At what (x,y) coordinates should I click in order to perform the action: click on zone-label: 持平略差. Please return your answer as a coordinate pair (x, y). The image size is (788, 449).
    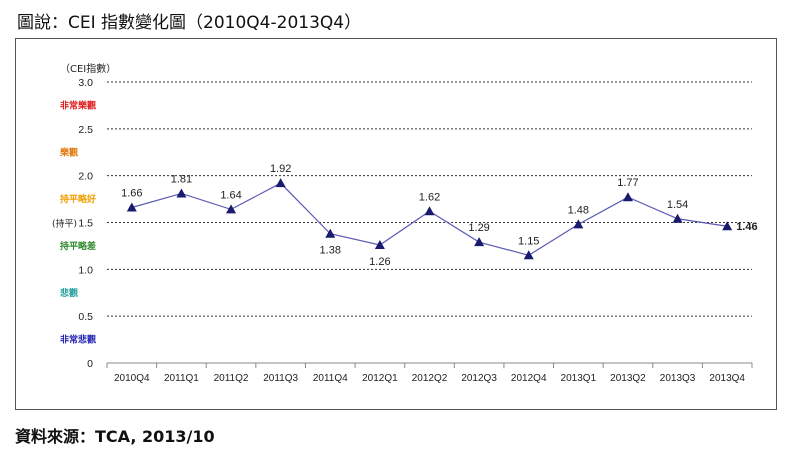
    Looking at the image, I should click on (78, 246).